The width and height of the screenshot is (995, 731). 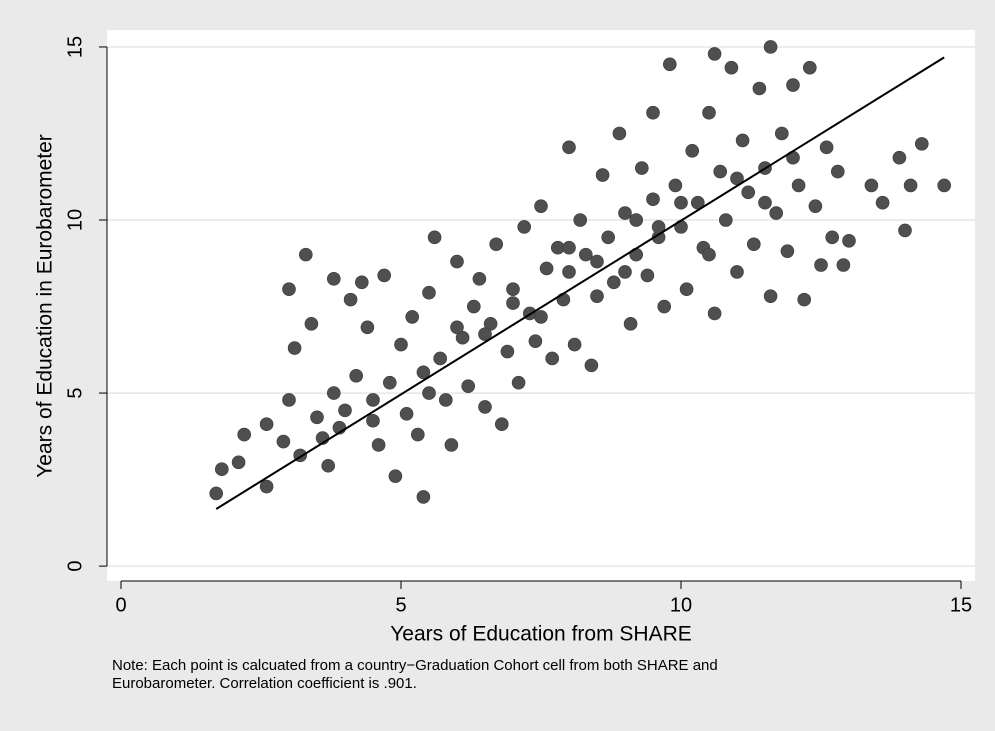 What do you see at coordinates (541, 634) in the screenshot?
I see `x-axis-title: Years of Education from SHARE` at bounding box center [541, 634].